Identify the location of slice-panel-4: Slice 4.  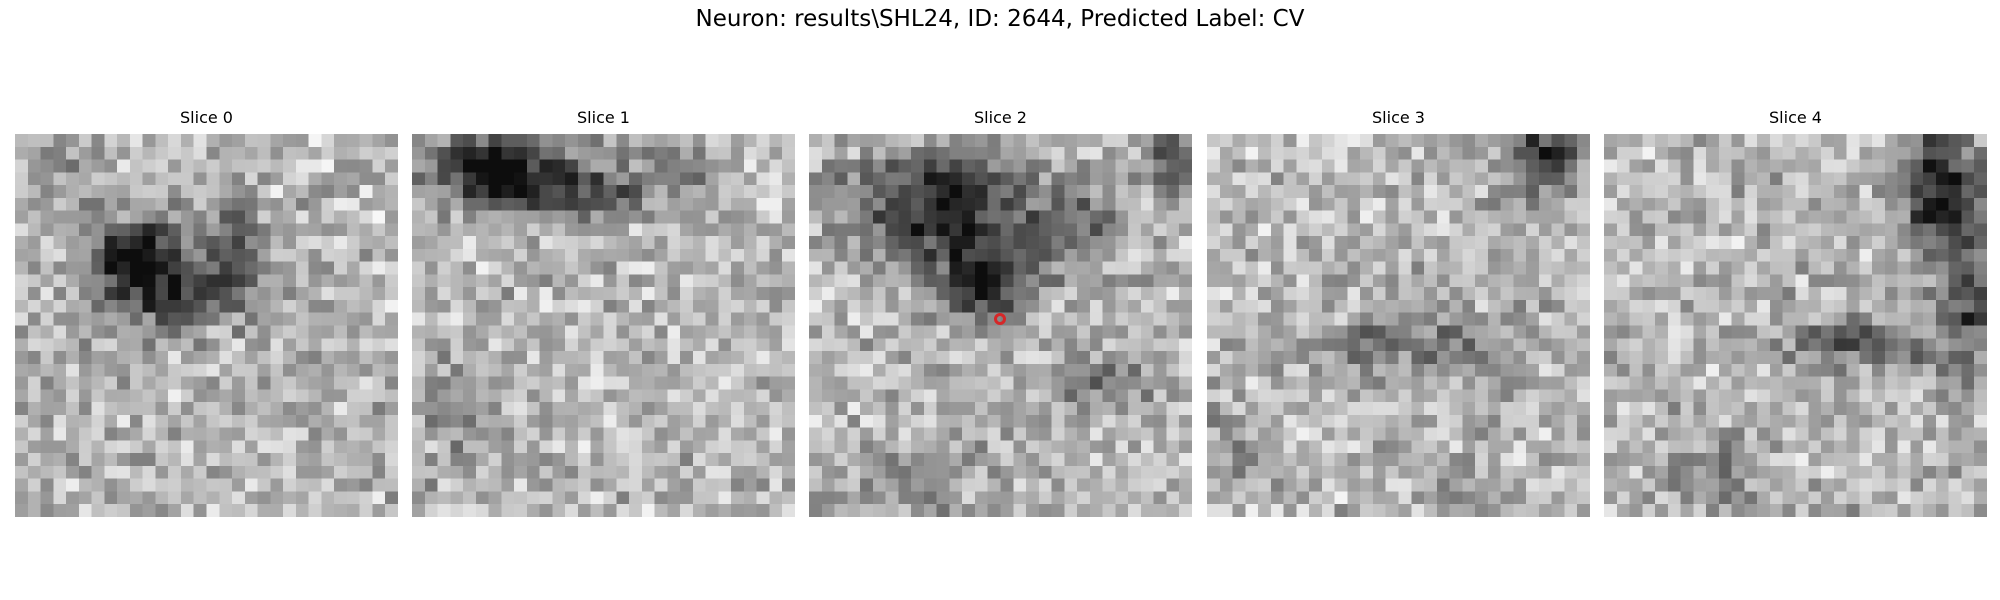
(1795, 313).